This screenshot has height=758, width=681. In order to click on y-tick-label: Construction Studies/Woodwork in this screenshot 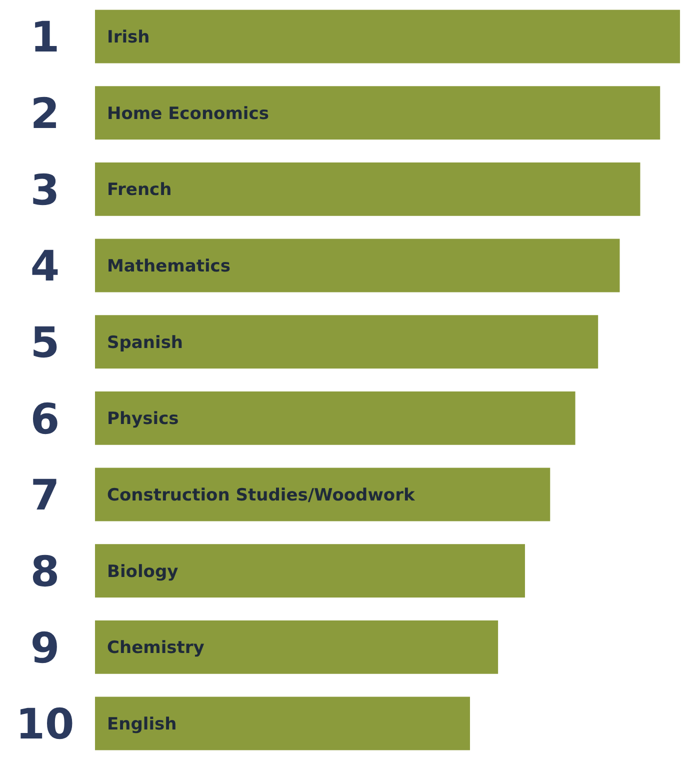, I will do `click(261, 495)`.